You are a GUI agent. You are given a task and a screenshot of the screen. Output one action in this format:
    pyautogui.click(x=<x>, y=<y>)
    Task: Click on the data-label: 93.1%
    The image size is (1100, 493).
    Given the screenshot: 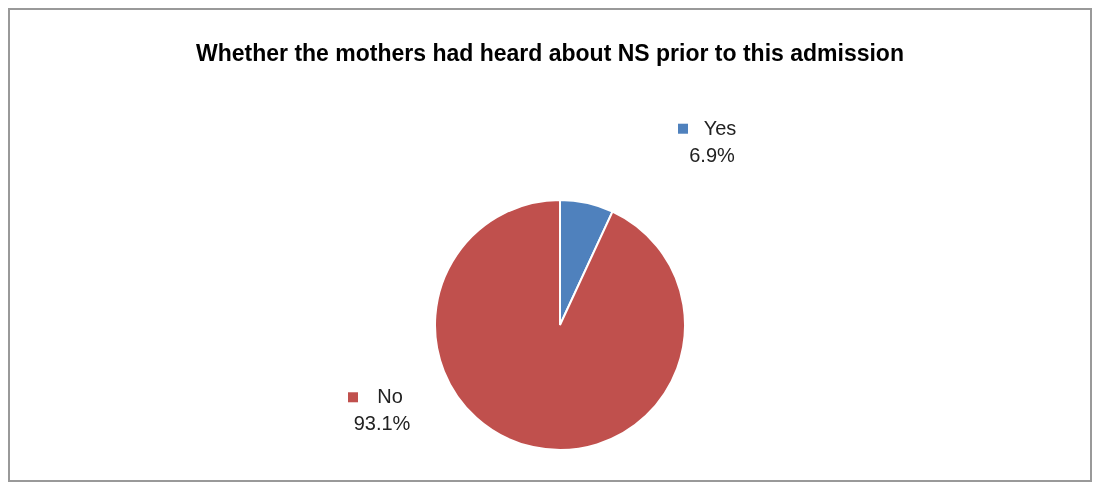 What is the action you would take?
    pyautogui.click(x=382, y=423)
    